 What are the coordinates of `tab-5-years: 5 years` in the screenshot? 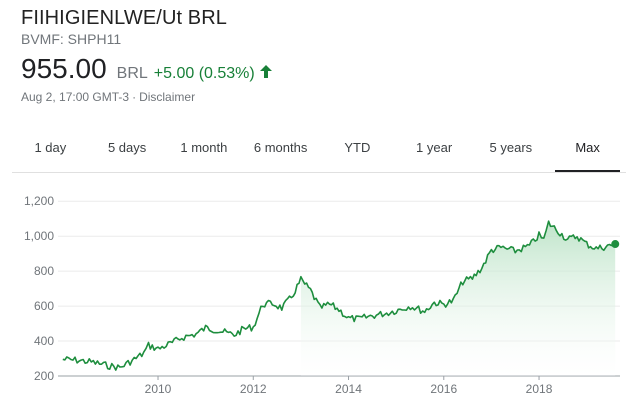 It's located at (511, 147).